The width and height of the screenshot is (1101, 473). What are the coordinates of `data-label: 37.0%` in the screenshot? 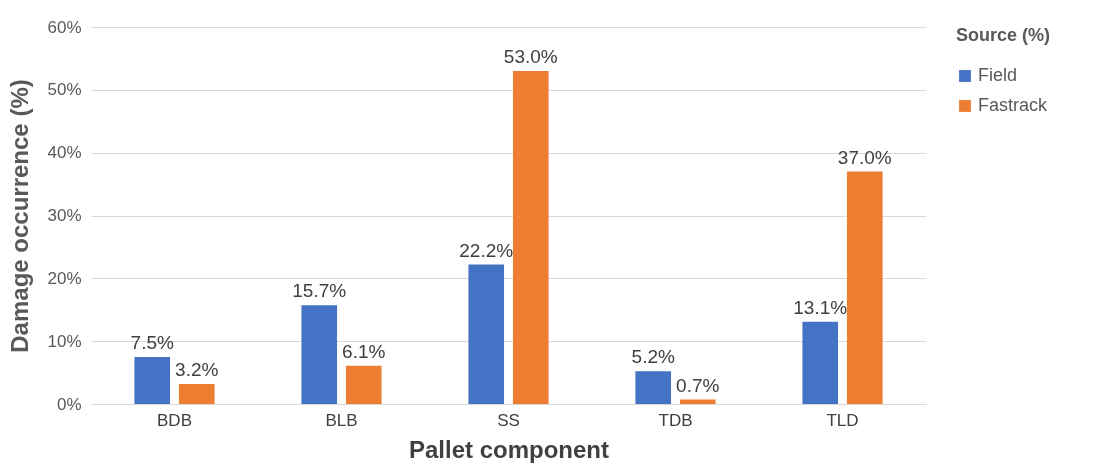 It's located at (864, 157).